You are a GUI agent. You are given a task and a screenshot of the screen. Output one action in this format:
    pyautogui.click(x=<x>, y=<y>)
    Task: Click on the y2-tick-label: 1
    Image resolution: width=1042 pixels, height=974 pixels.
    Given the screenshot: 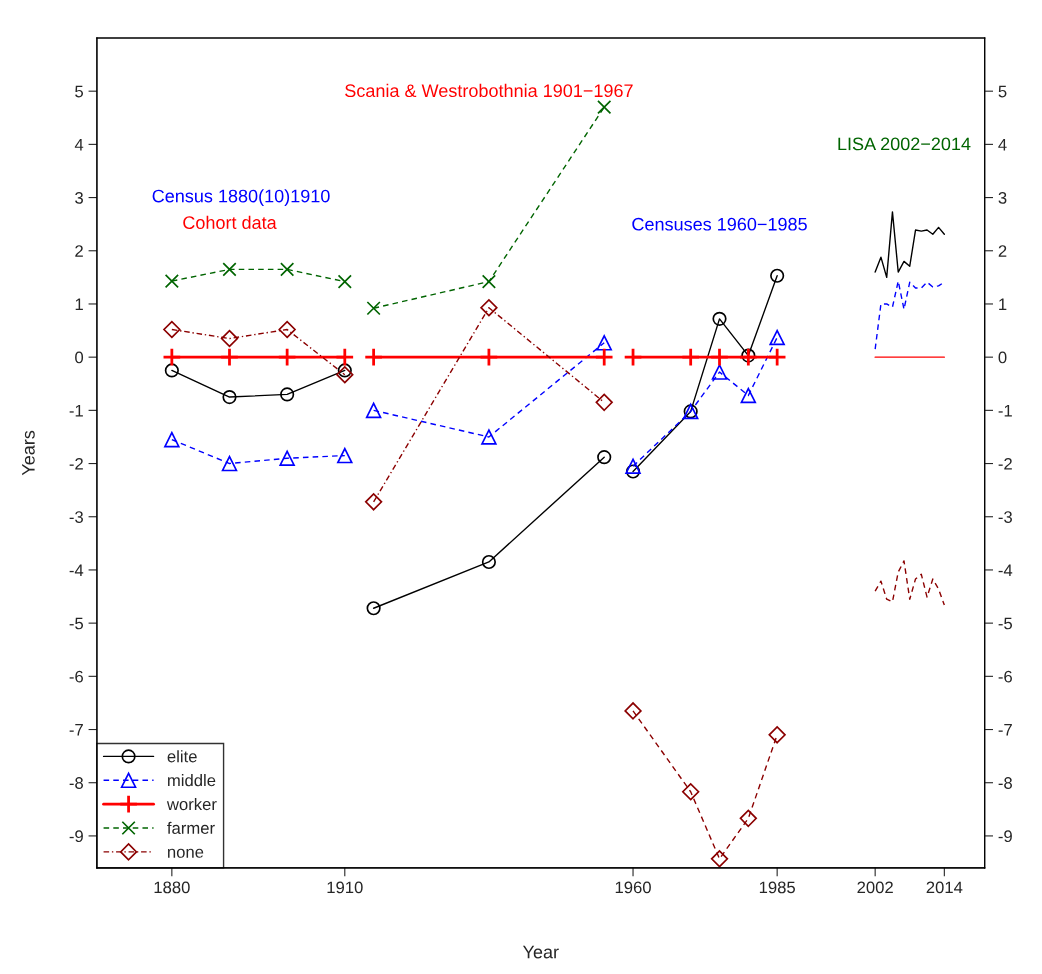 What is the action you would take?
    pyautogui.click(x=1003, y=304)
    